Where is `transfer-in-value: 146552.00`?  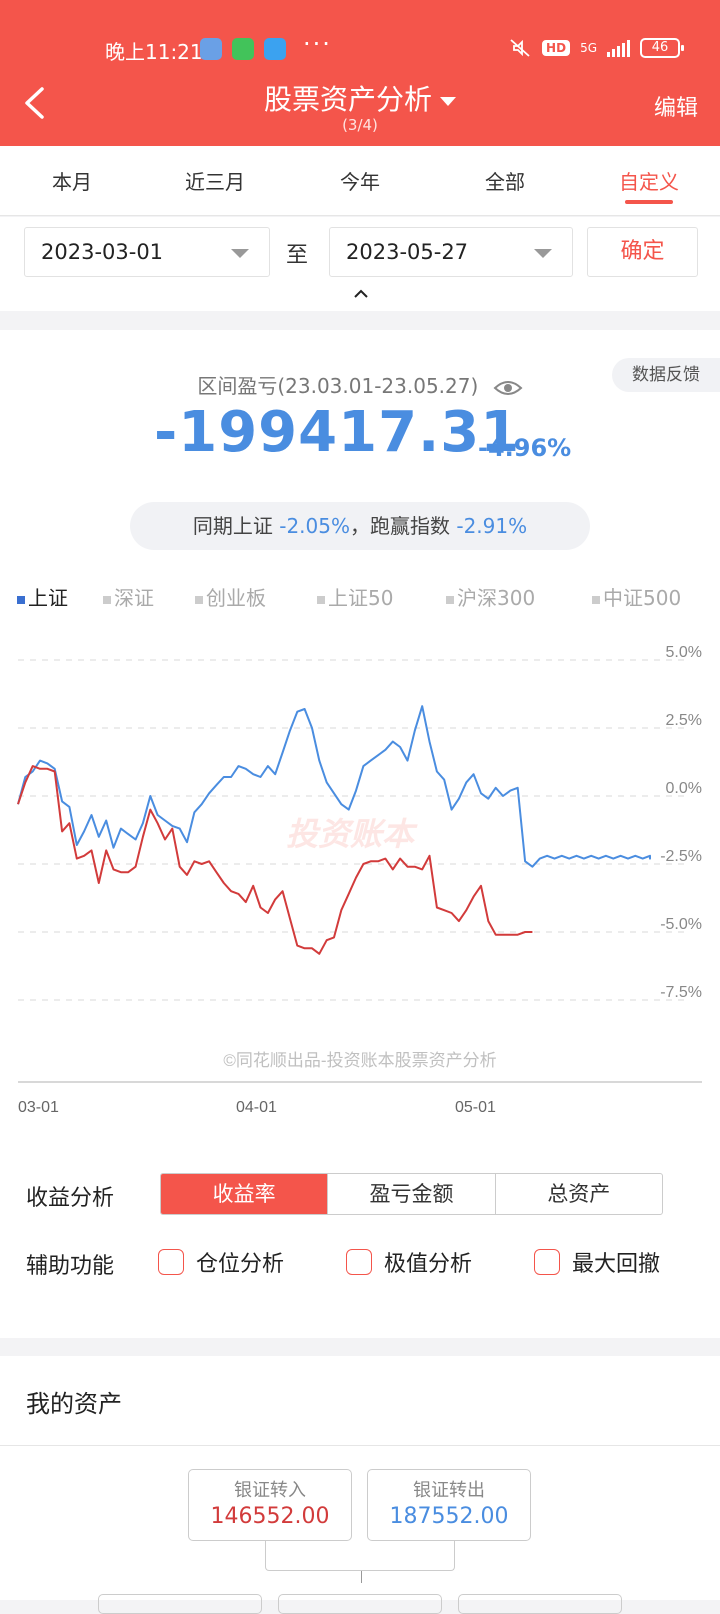
transfer-in-value: 146552.00 is located at coordinates (270, 1516).